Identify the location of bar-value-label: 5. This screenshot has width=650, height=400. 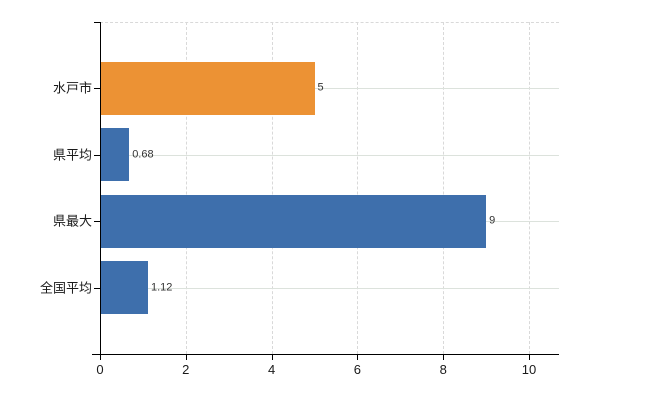
(320, 87).